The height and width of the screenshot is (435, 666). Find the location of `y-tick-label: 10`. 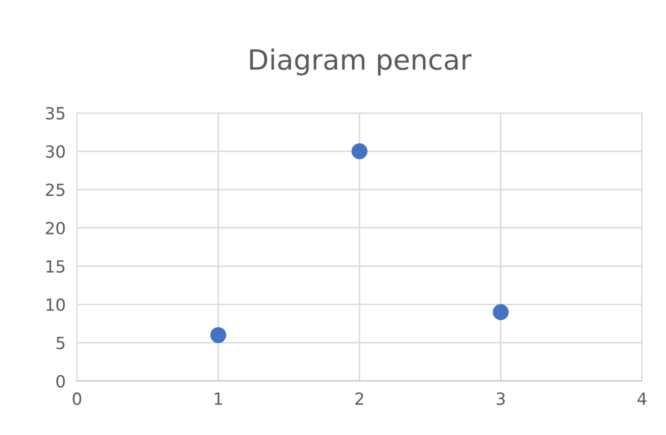

y-tick-label: 10 is located at coordinates (55, 304).